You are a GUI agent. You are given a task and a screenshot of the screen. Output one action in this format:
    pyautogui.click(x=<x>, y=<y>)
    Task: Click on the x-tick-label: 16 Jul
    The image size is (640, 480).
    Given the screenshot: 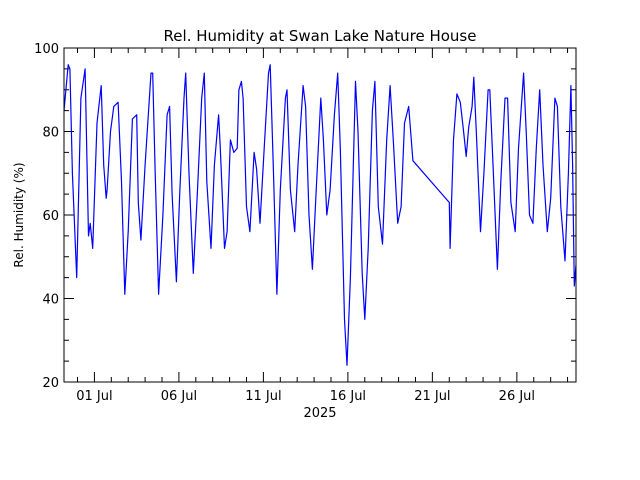 What is the action you would take?
    pyautogui.click(x=348, y=396)
    